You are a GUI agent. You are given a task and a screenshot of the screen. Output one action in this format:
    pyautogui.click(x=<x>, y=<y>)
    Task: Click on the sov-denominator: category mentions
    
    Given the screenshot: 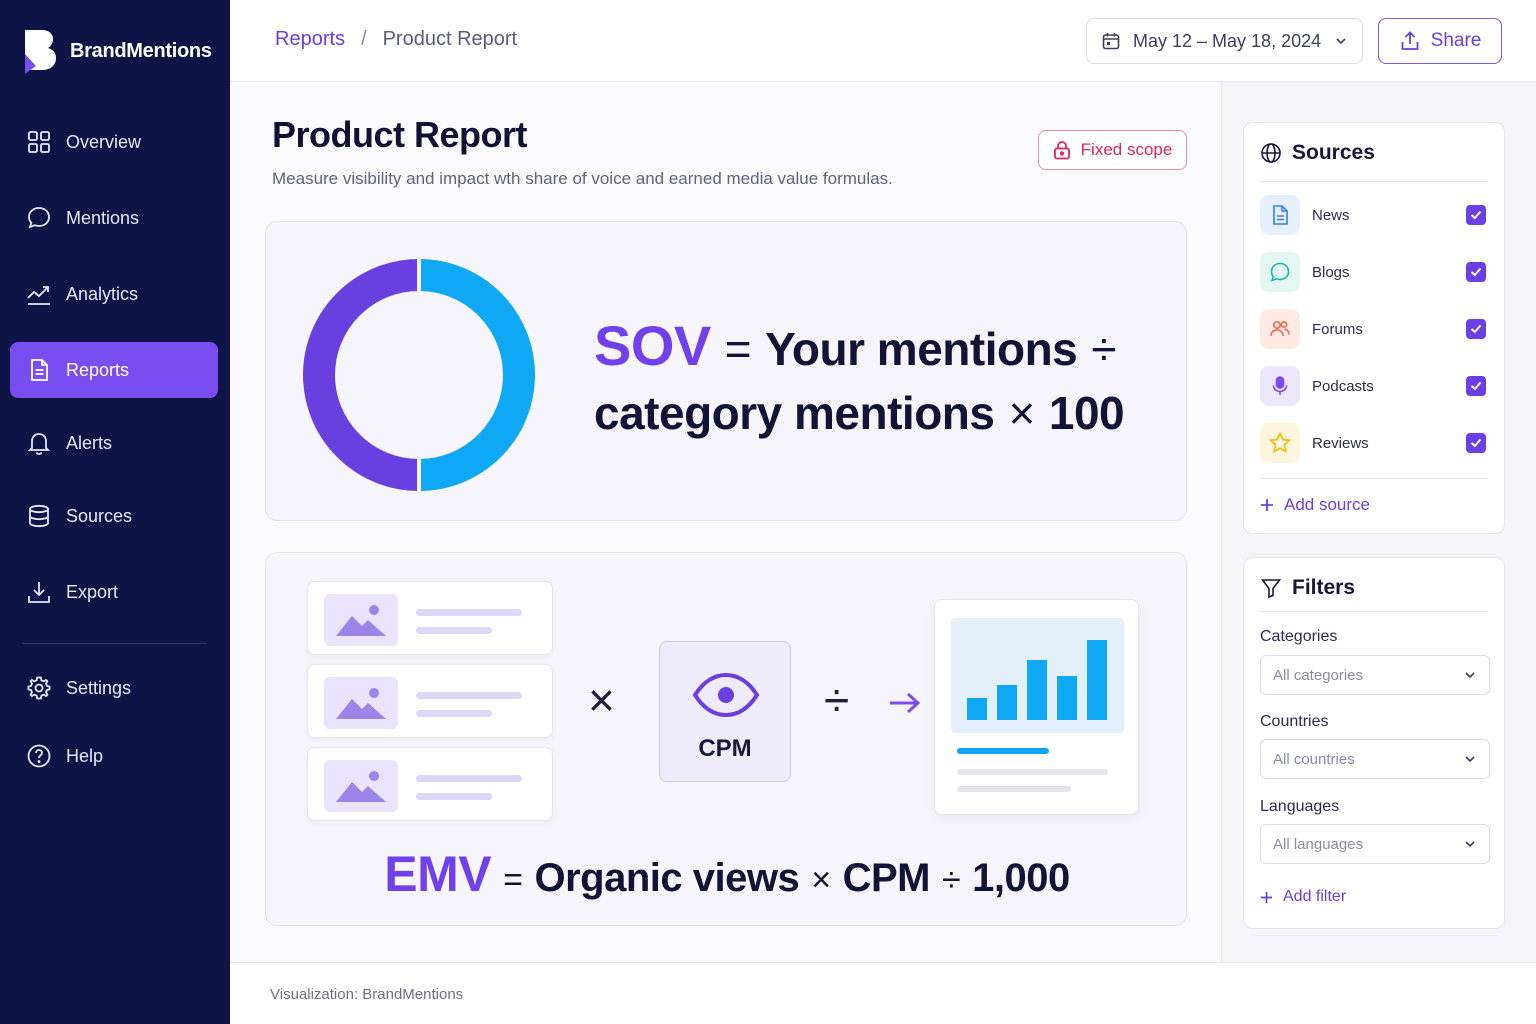 What is the action you would take?
    pyautogui.click(x=794, y=413)
    